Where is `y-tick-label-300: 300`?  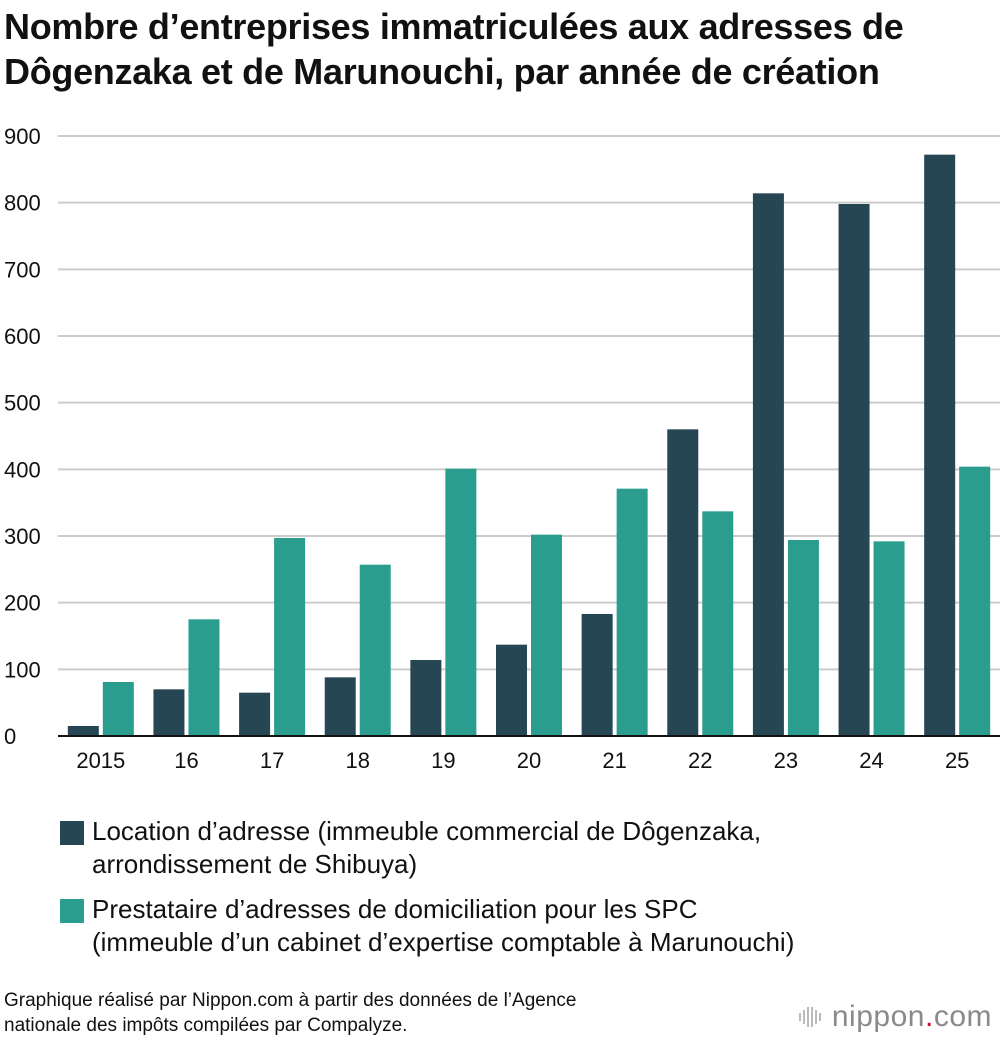
y-tick-label-300: 300 is located at coordinates (22, 536).